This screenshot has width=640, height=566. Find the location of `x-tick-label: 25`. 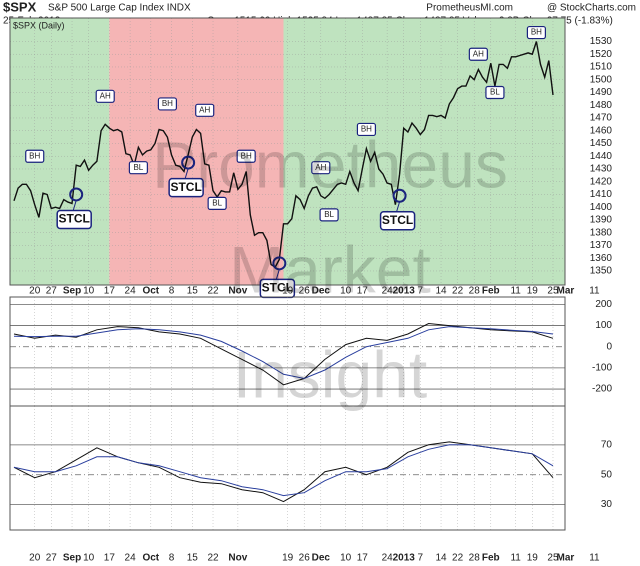

x-tick-label: 25 is located at coordinates (553, 291).